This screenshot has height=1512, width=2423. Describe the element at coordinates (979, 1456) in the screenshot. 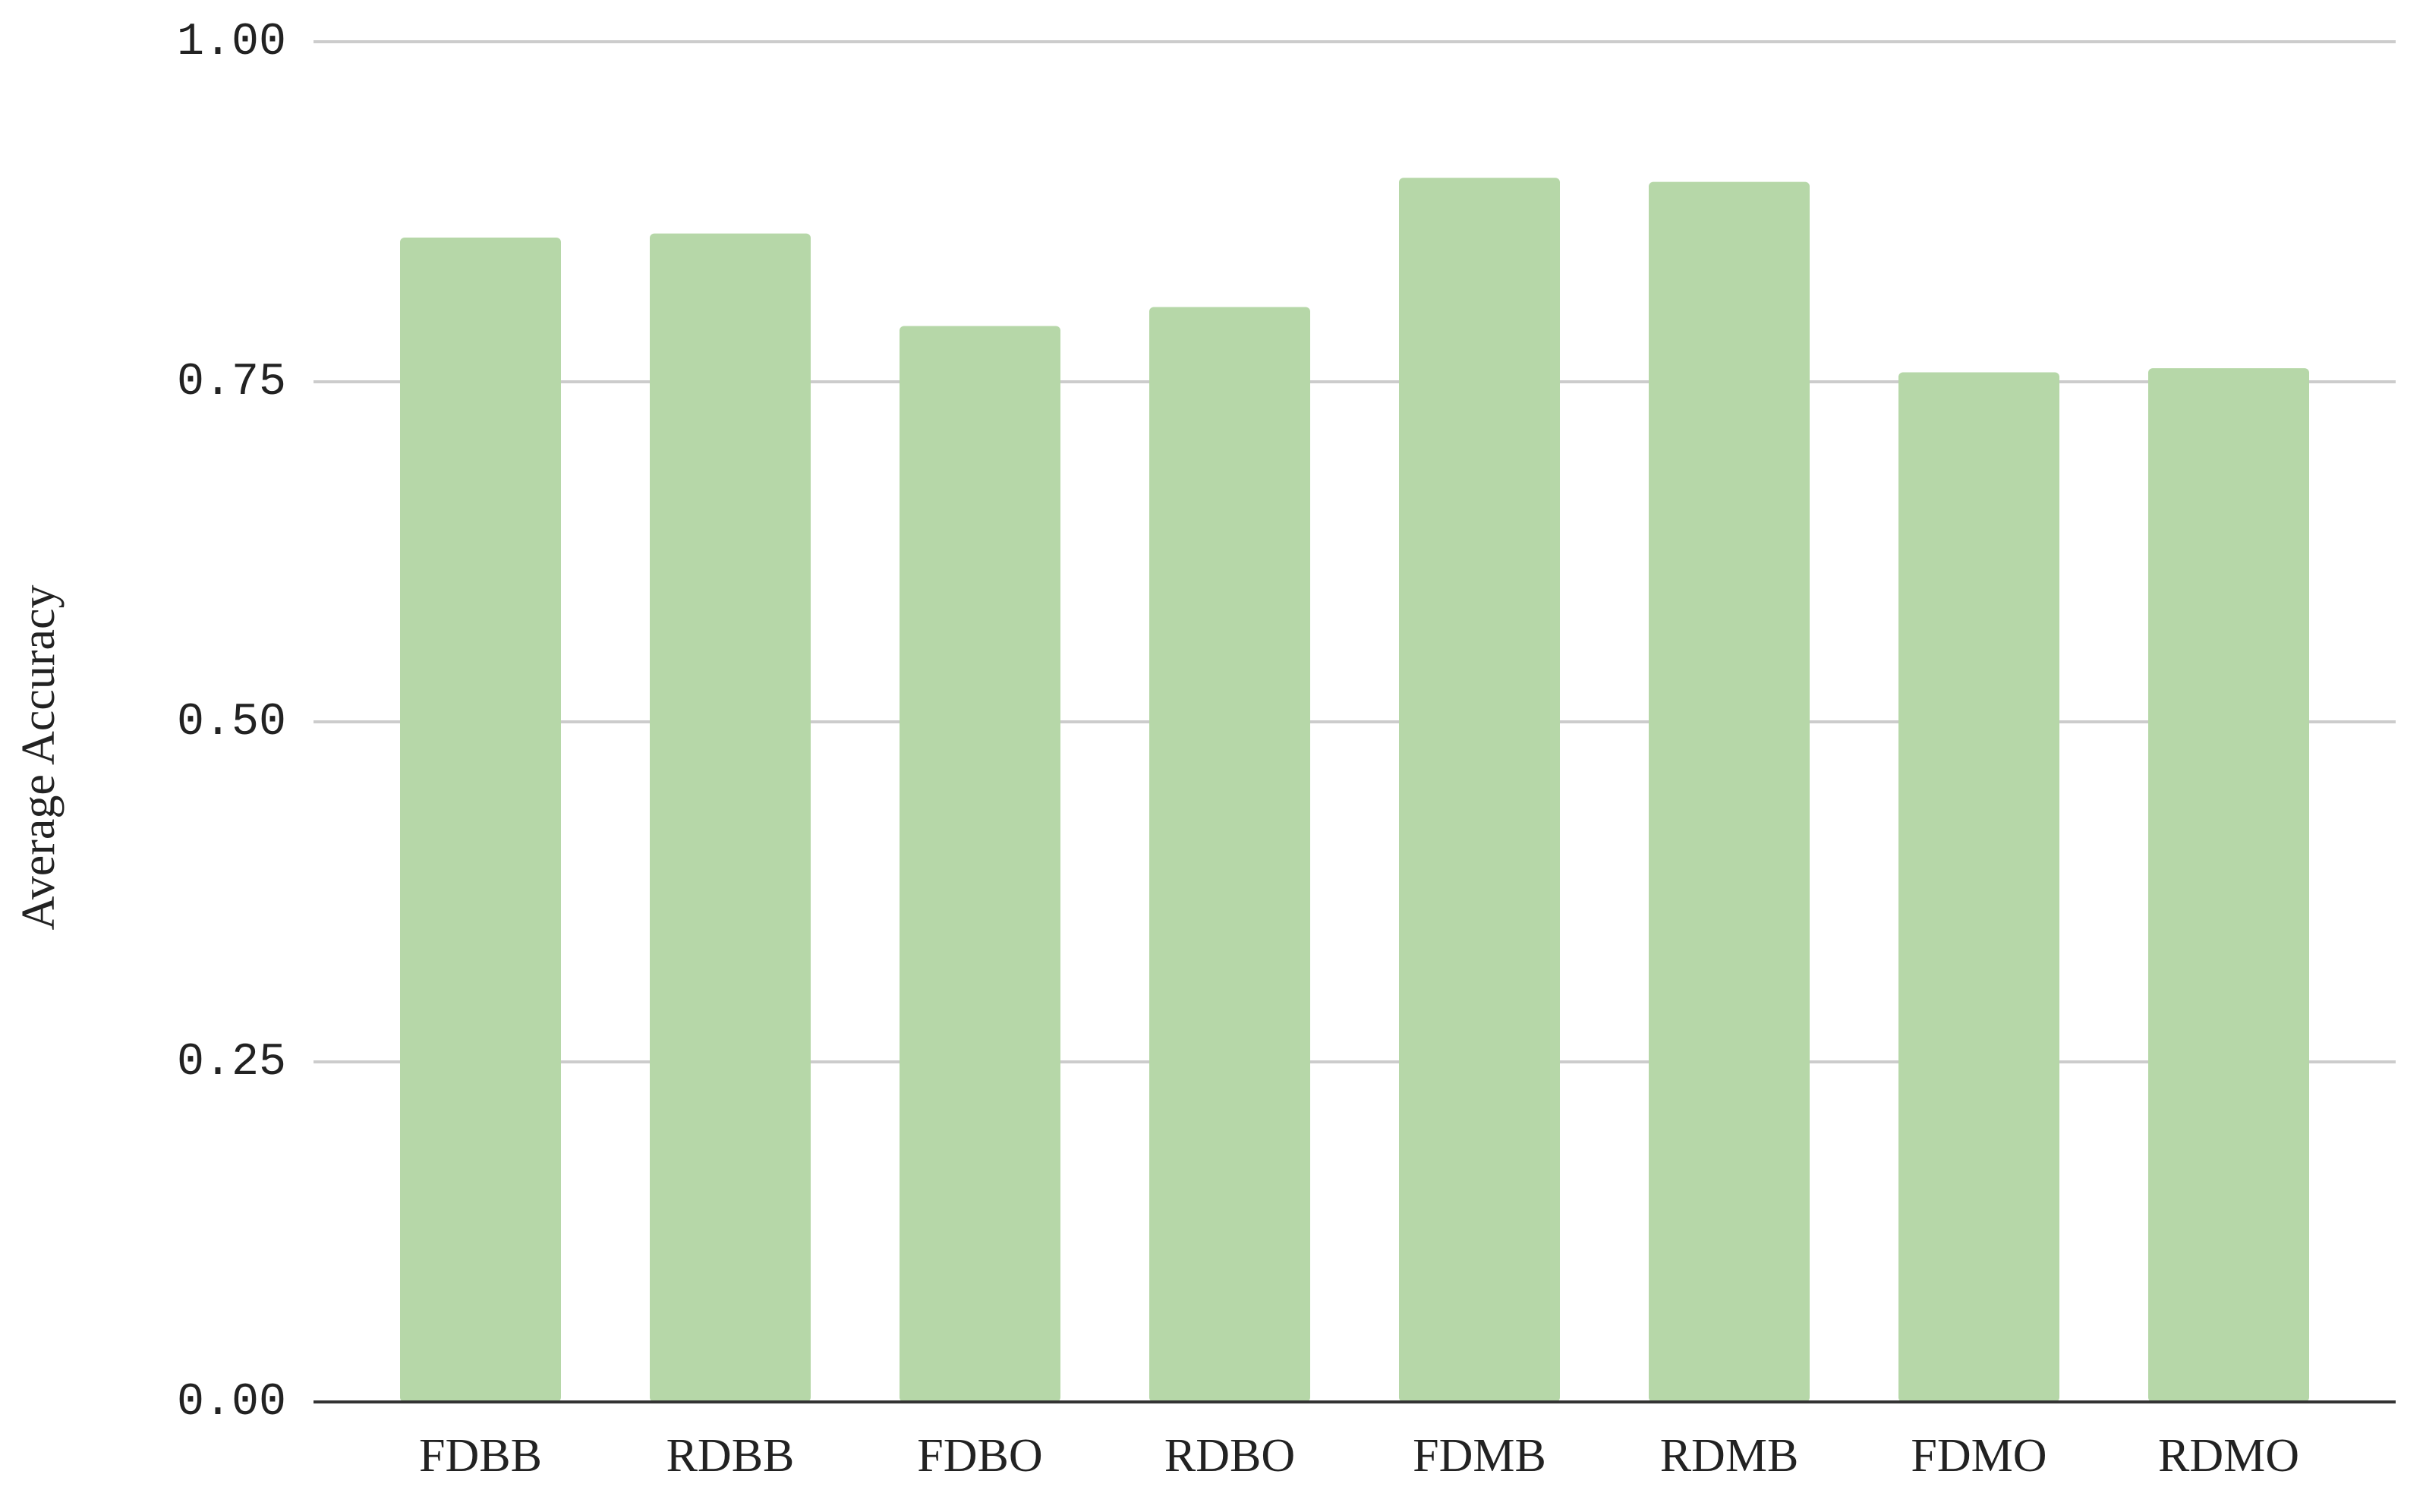

I see `x-tick-label: FDBO` at that location.